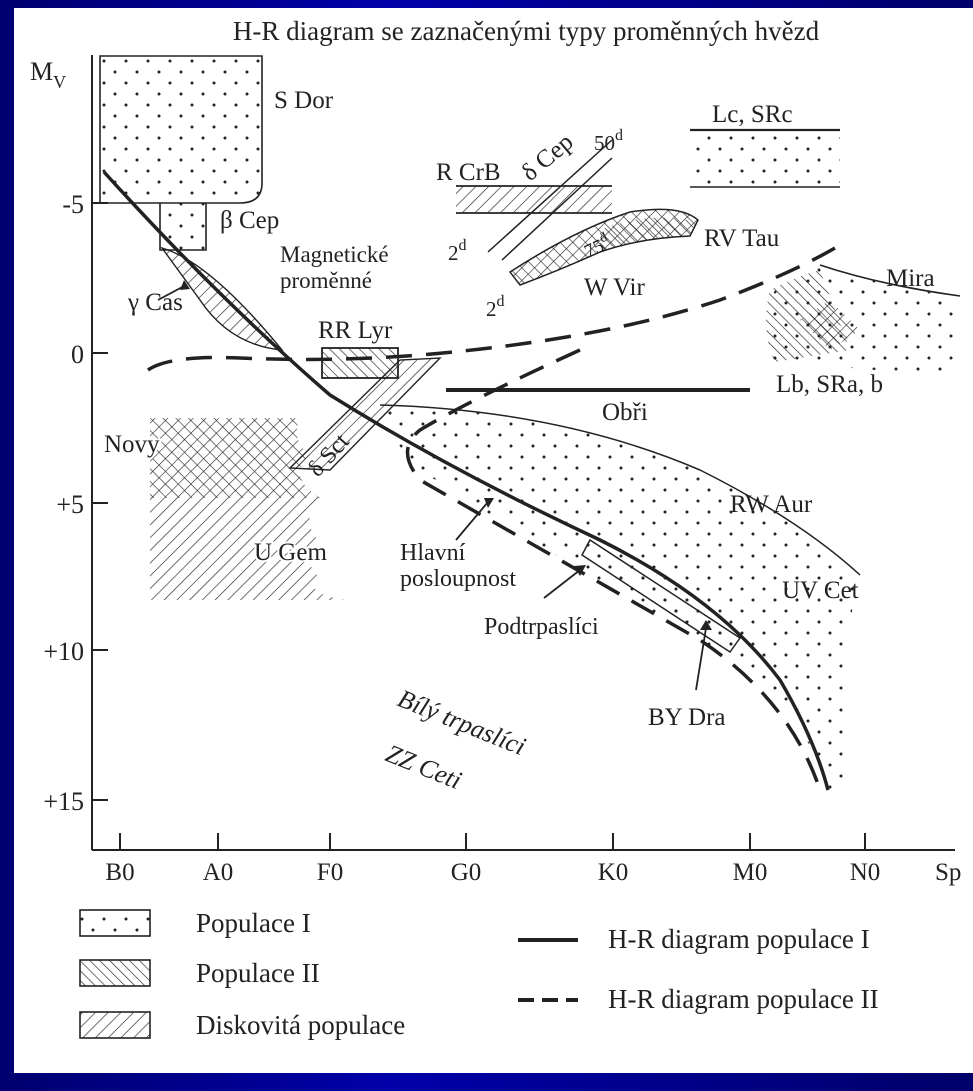 Image resolution: width=973 pixels, height=1091 pixels. I want to click on by-dra-arrow, so click(706, 625).